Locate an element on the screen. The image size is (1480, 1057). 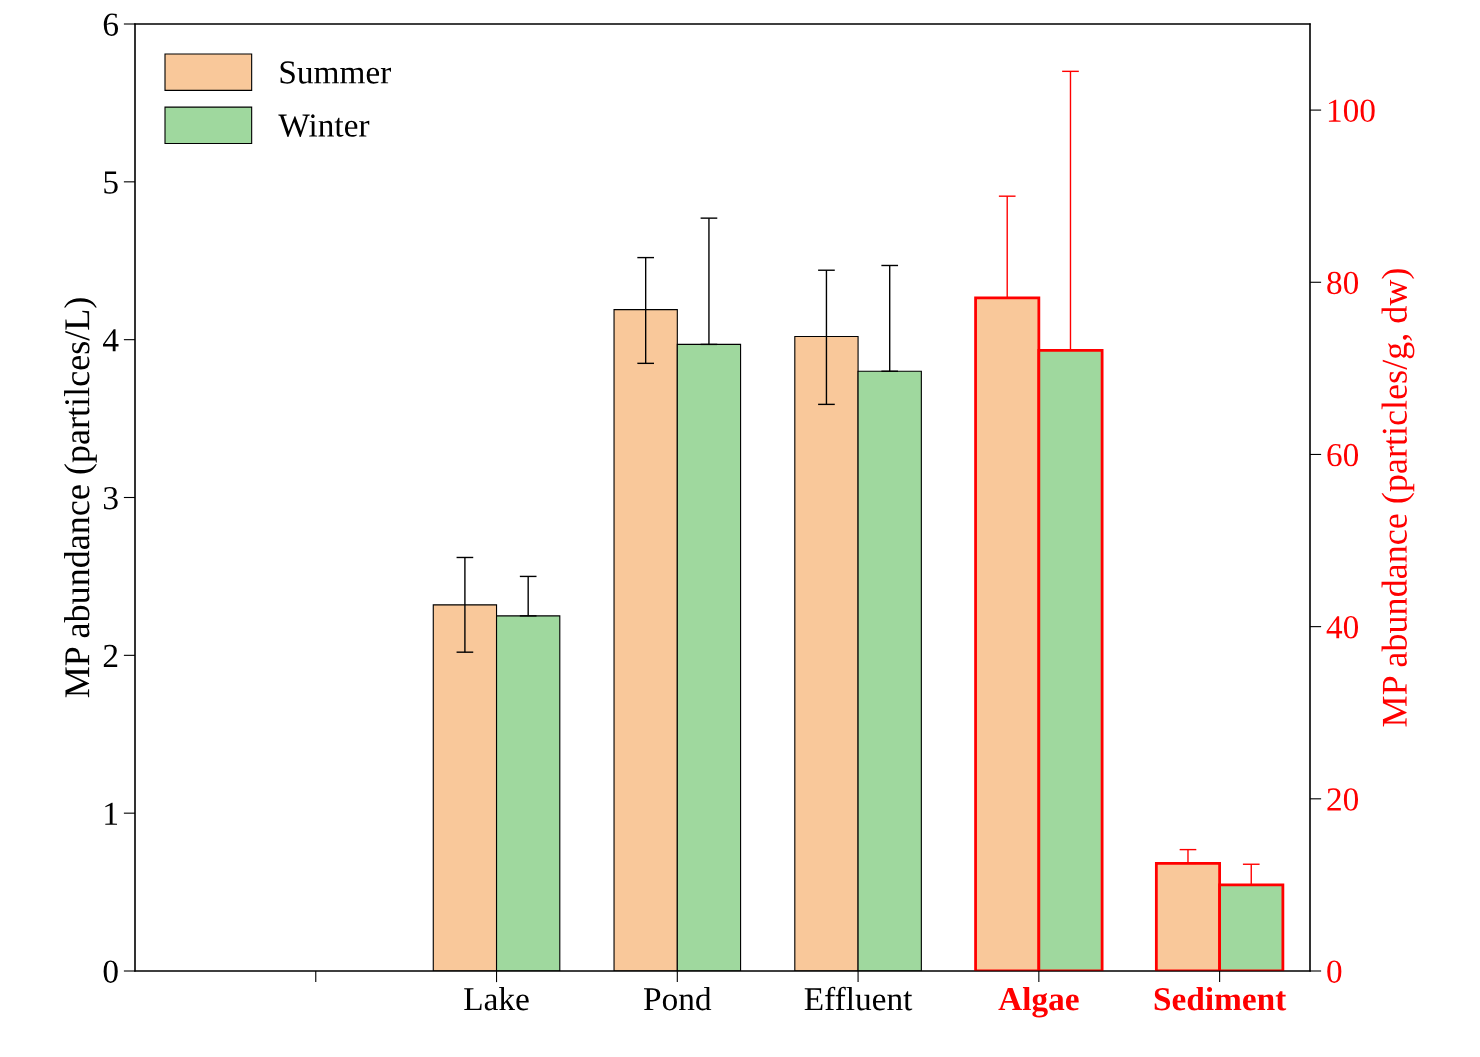
x-tick-label: Algae is located at coordinates (1038, 1002).